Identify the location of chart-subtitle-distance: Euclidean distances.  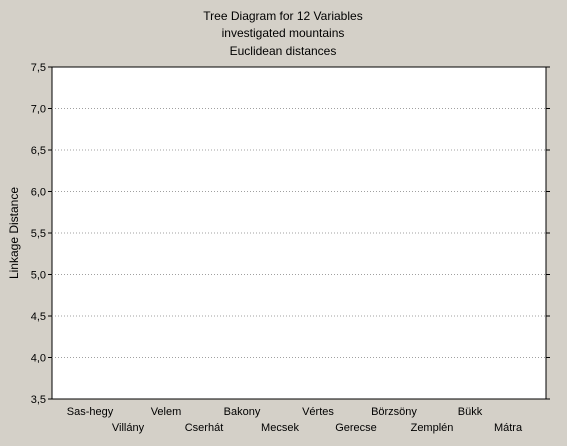
(283, 51).